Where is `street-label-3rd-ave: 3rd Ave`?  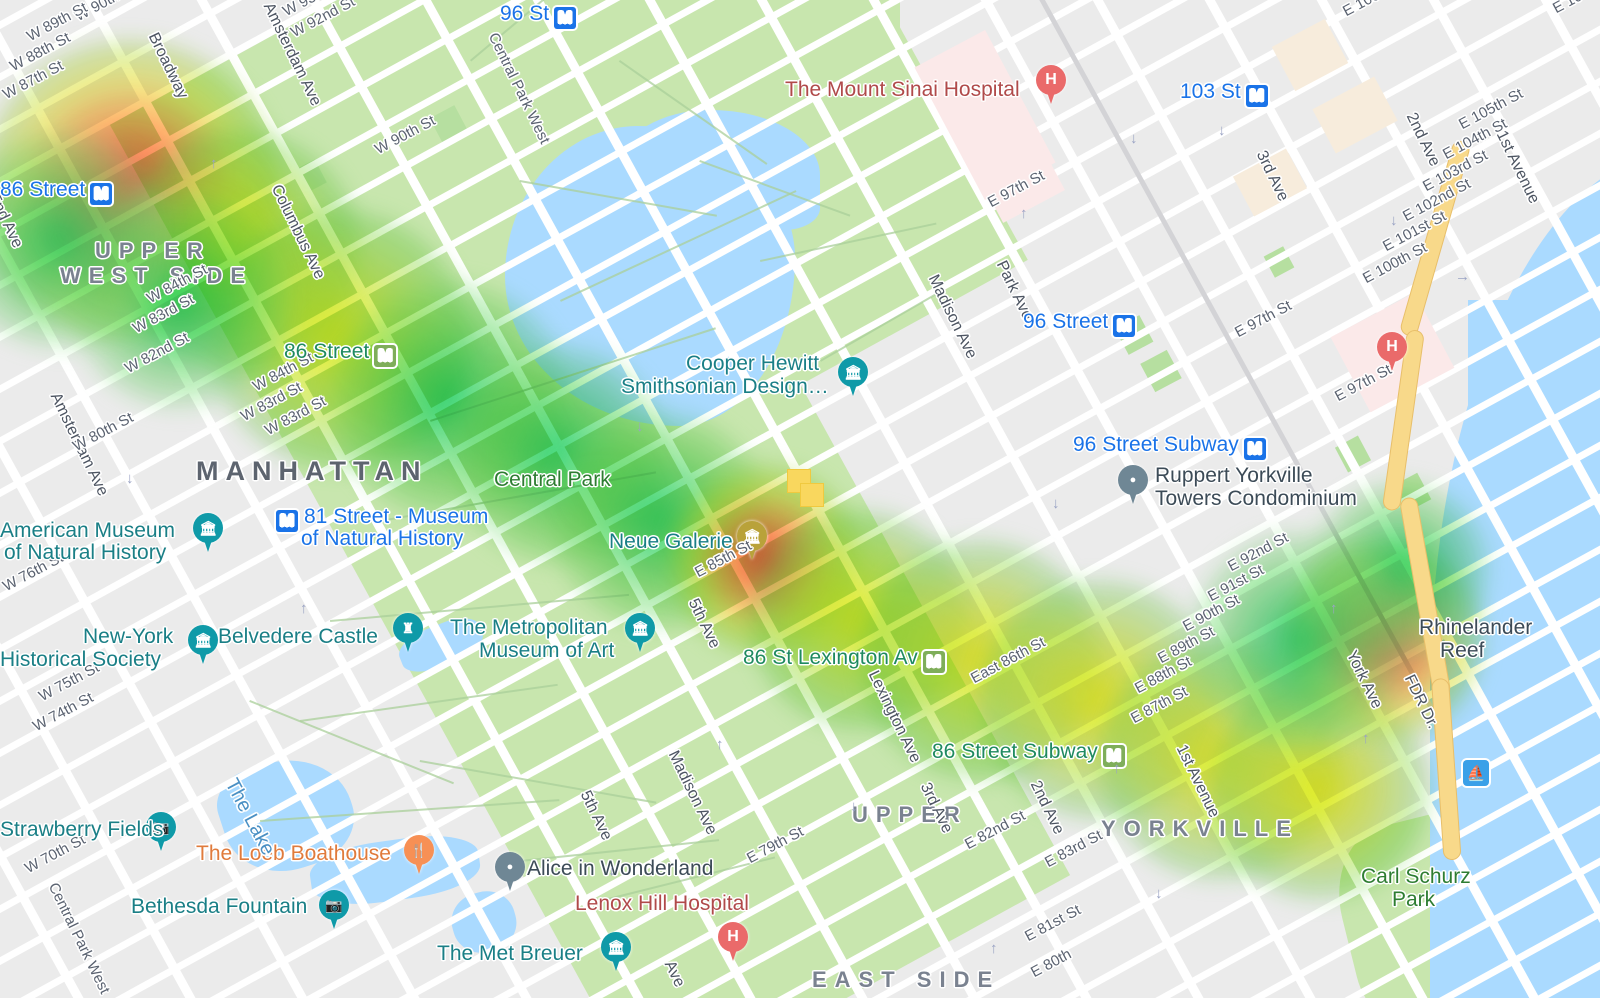 street-label-3rd-ave: 3rd Ave is located at coordinates (1272, 176).